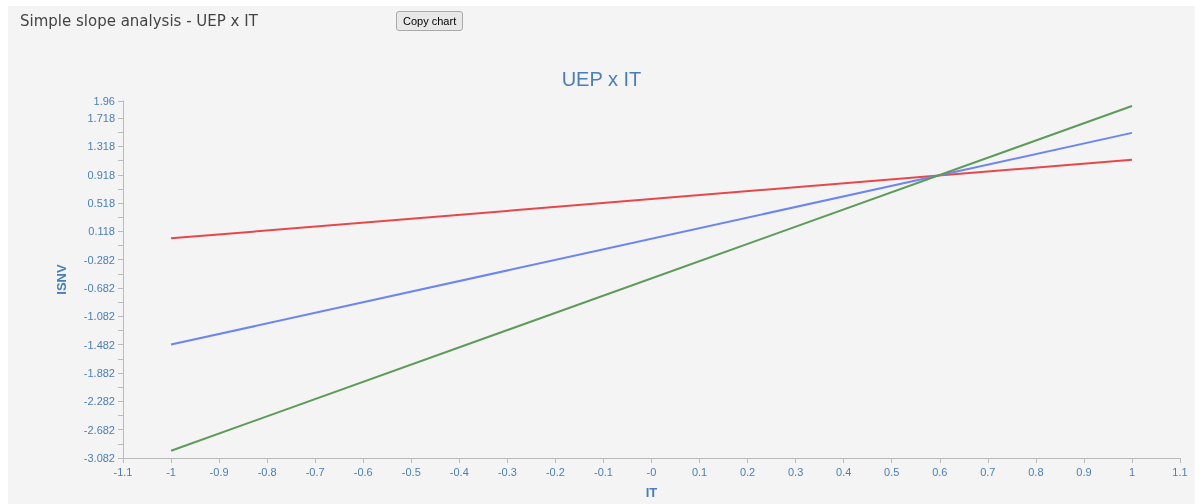  I want to click on x-tick-label: 0.7, so click(988, 471).